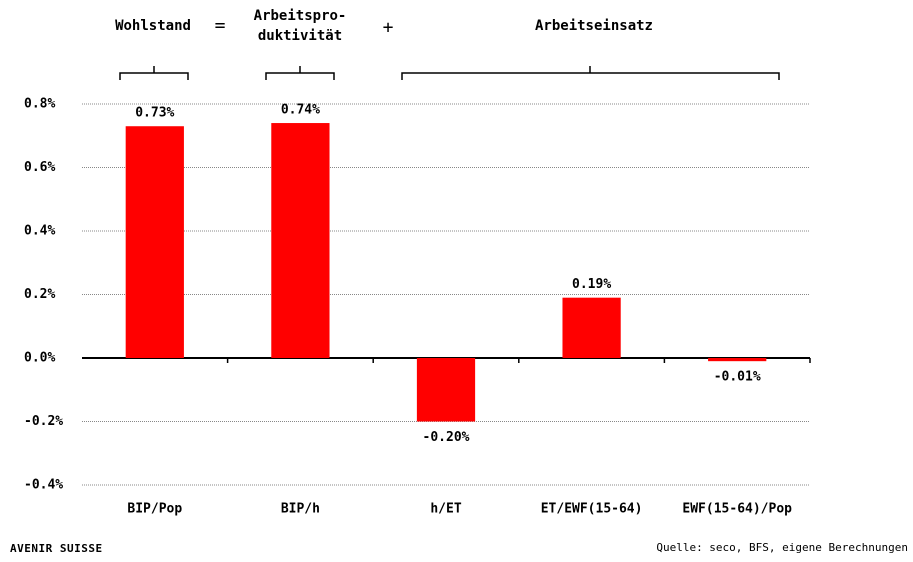 The width and height of the screenshot is (913, 562). Describe the element at coordinates (300, 509) in the screenshot. I see `x-tick-label: BIP/h` at that location.